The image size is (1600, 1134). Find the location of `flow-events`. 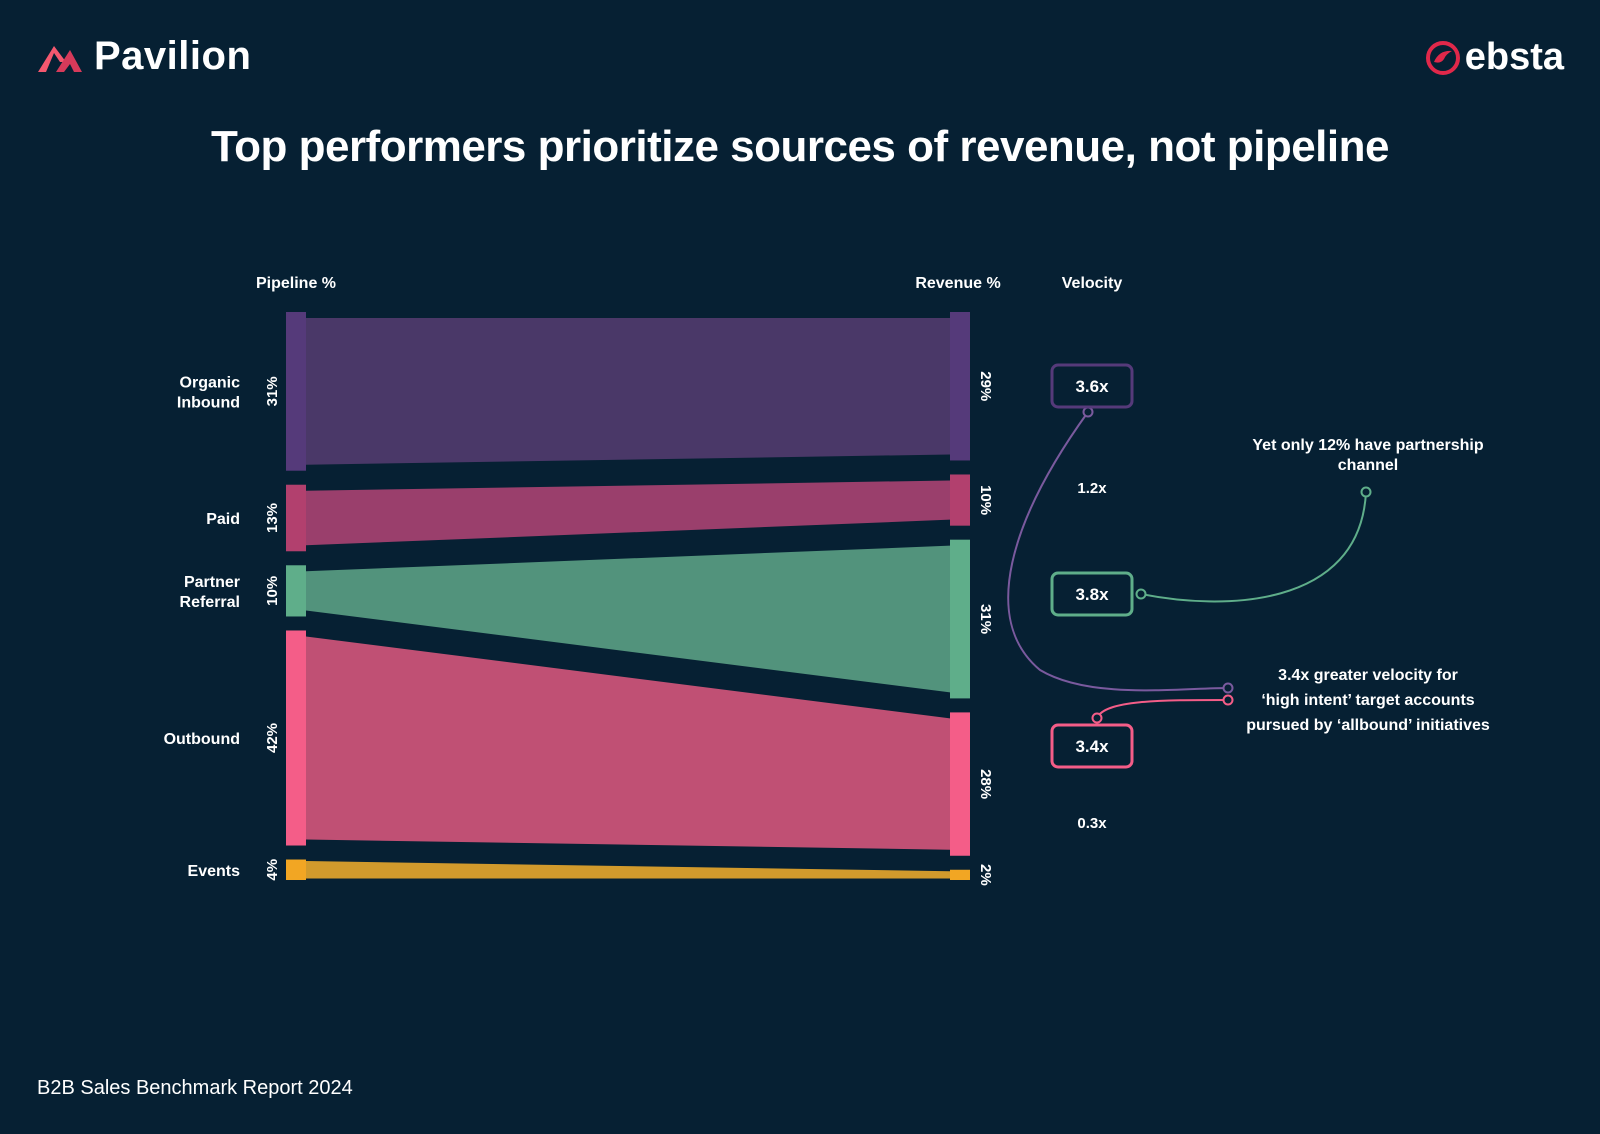

flow-events is located at coordinates (628, 870).